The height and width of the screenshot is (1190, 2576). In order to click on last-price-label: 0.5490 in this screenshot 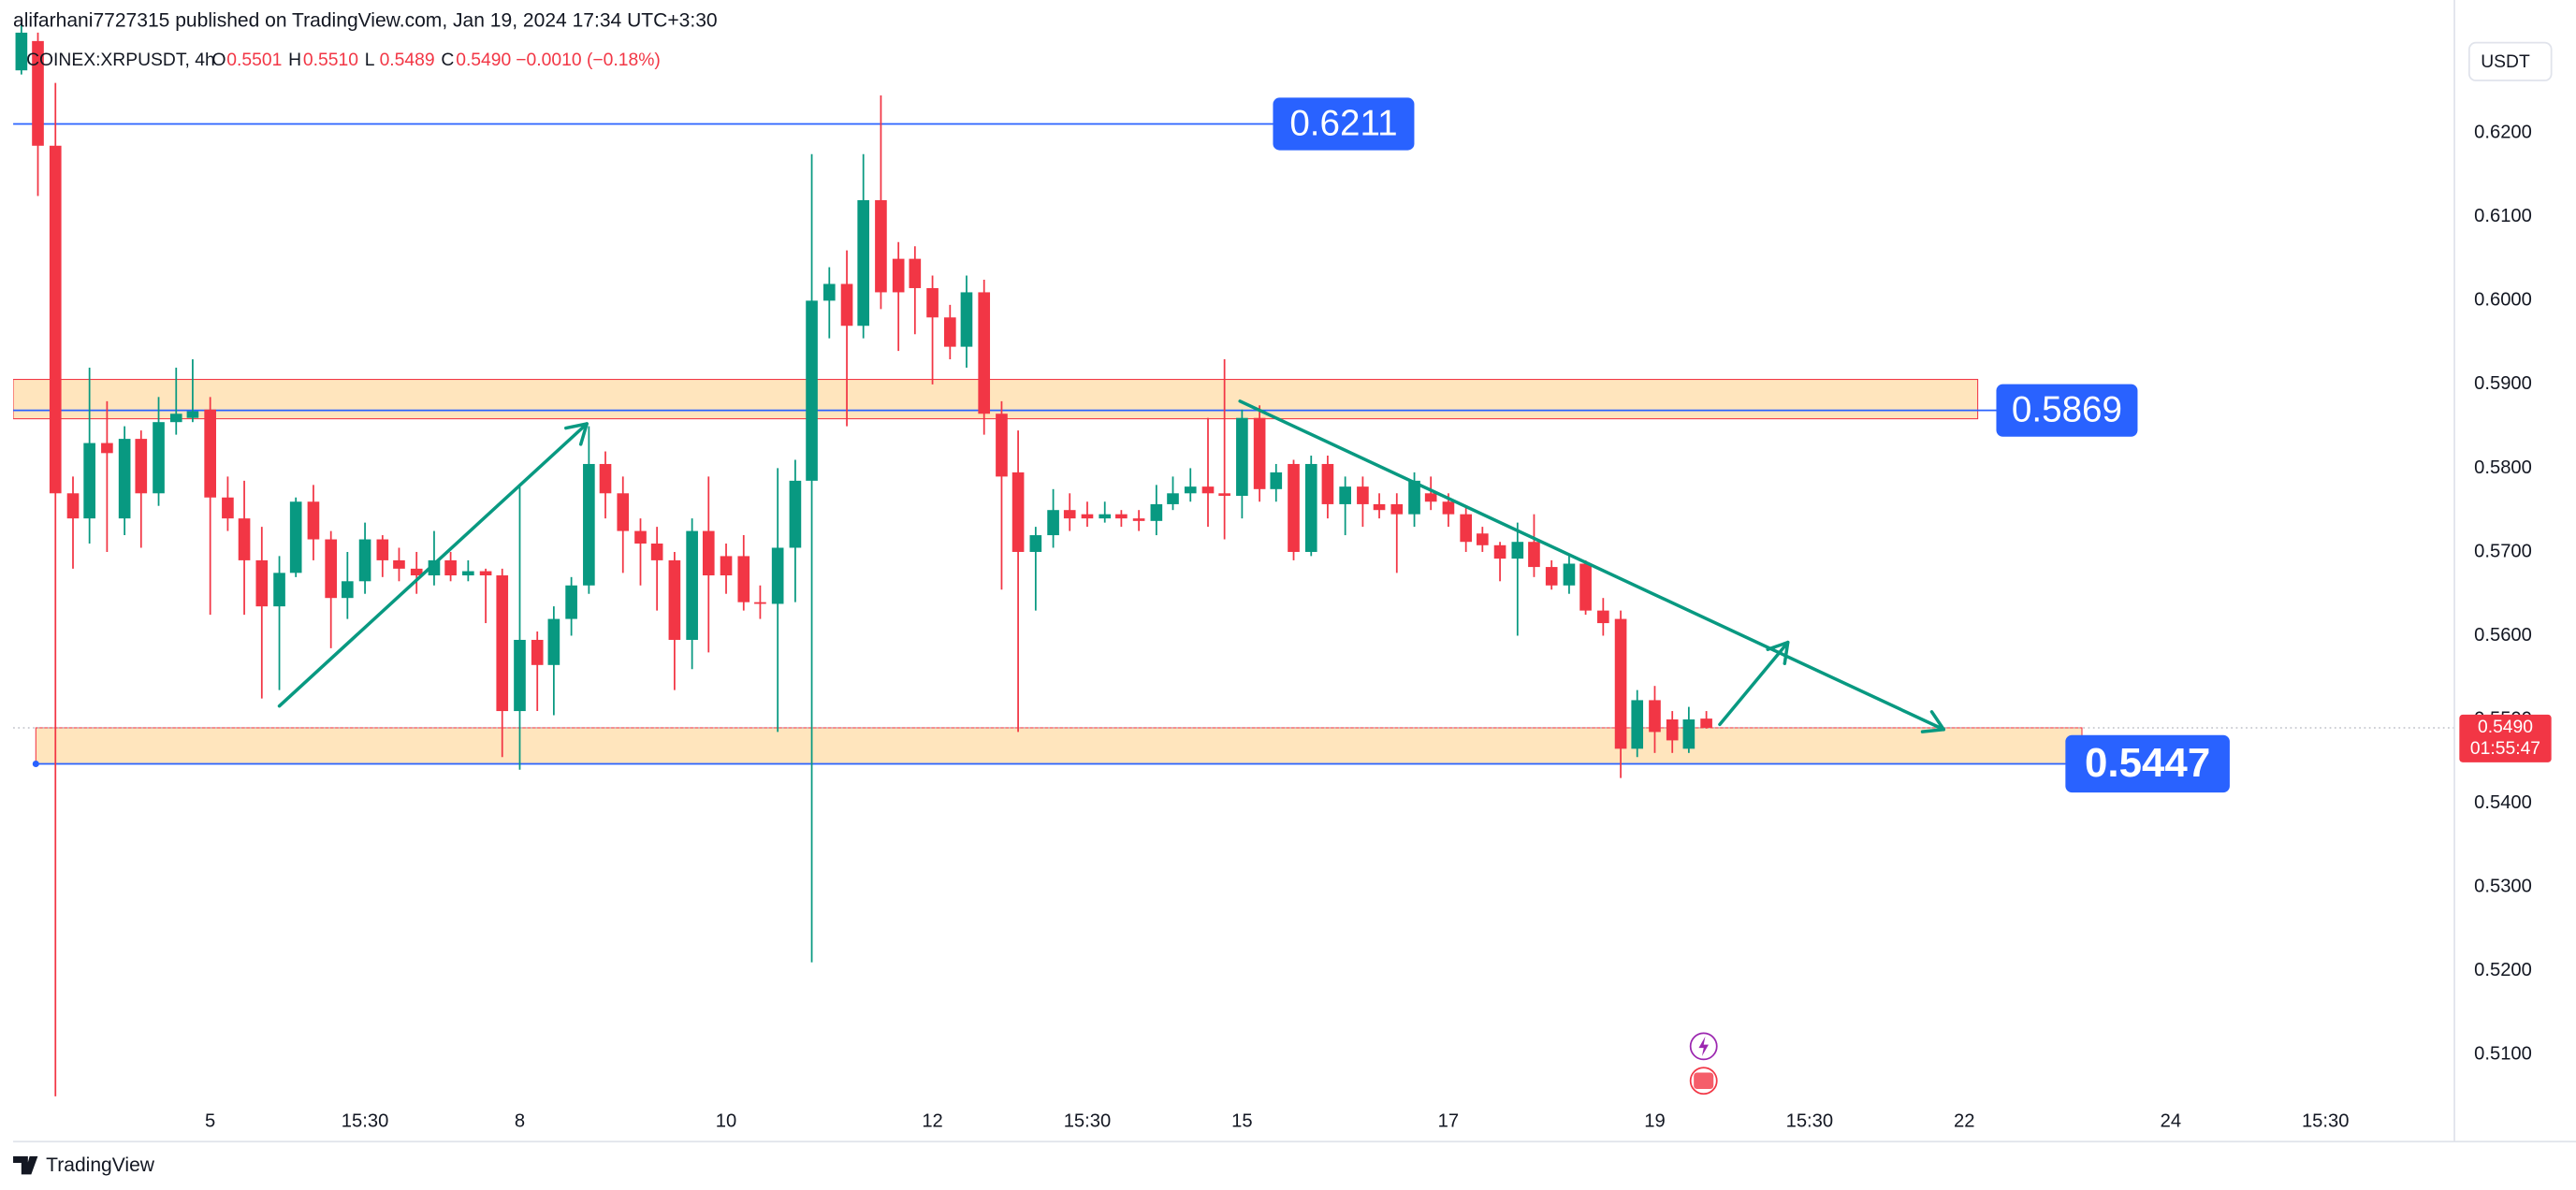, I will do `click(2505, 727)`.